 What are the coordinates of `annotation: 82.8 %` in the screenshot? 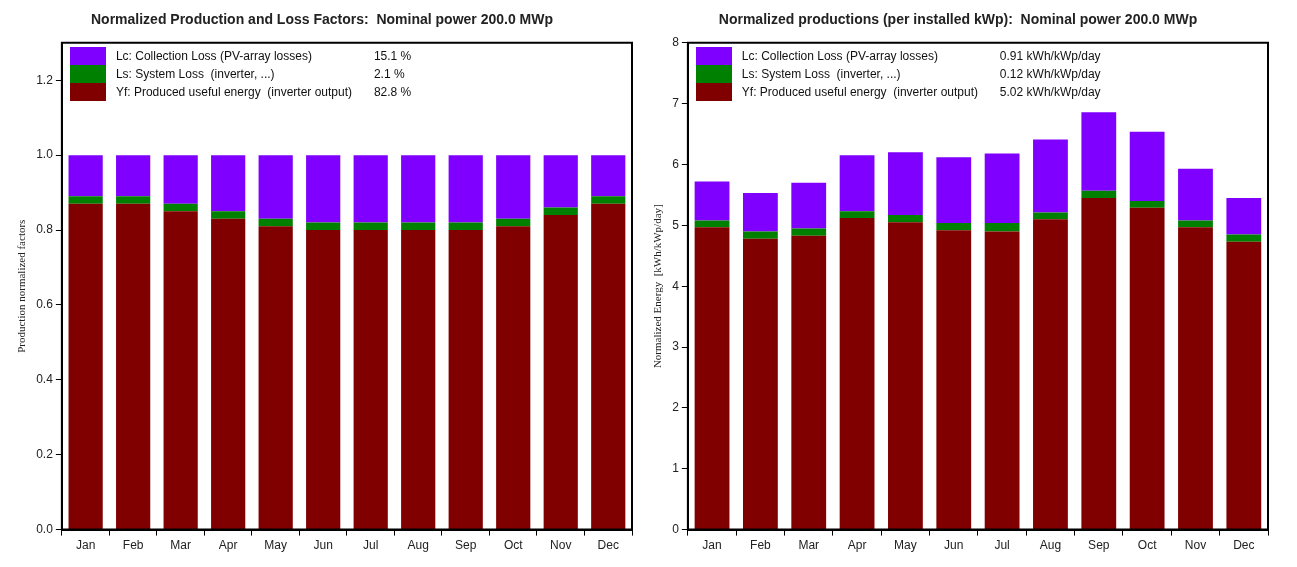 It's located at (392, 91).